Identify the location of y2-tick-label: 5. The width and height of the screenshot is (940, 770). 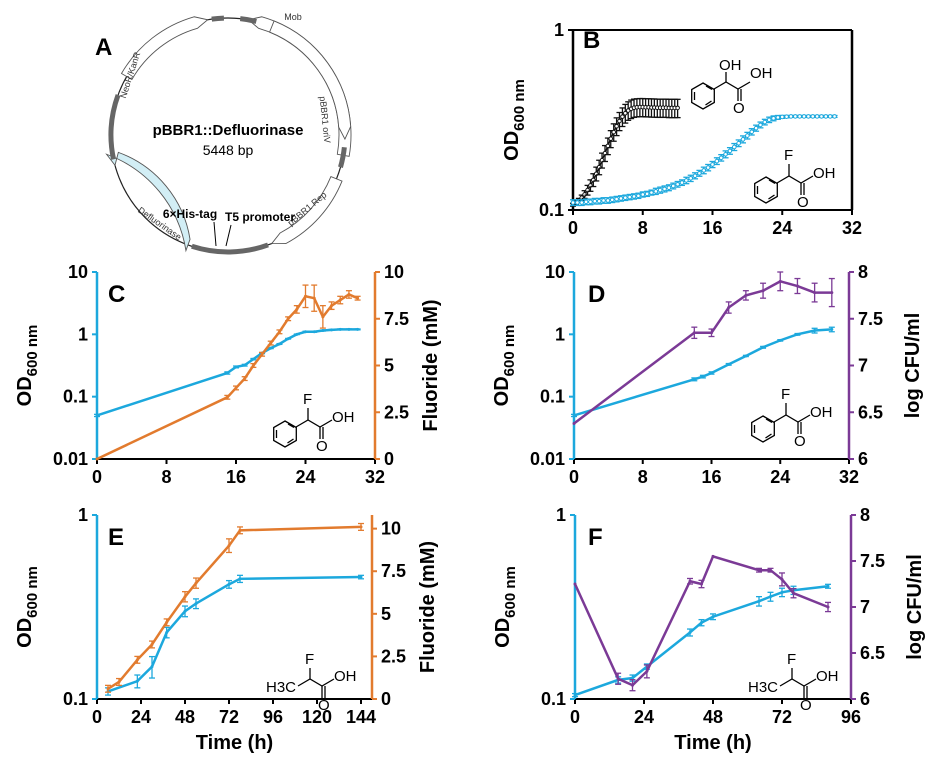
(389, 366).